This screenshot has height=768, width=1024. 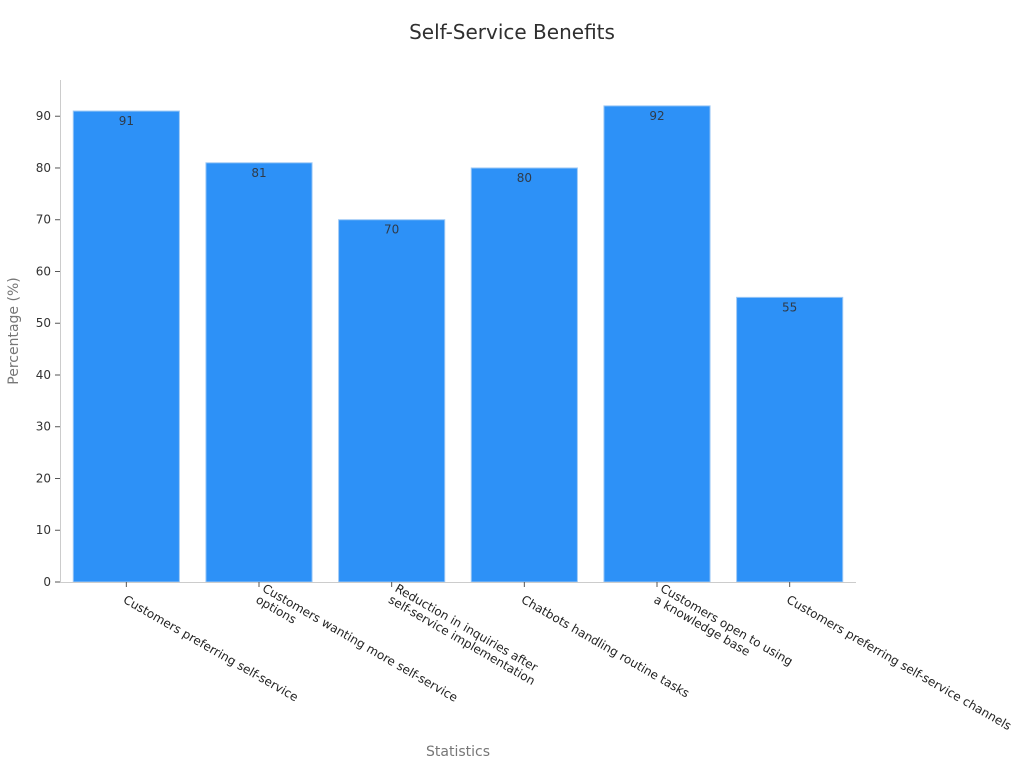 I want to click on y-tick-label: 90, so click(x=43, y=116).